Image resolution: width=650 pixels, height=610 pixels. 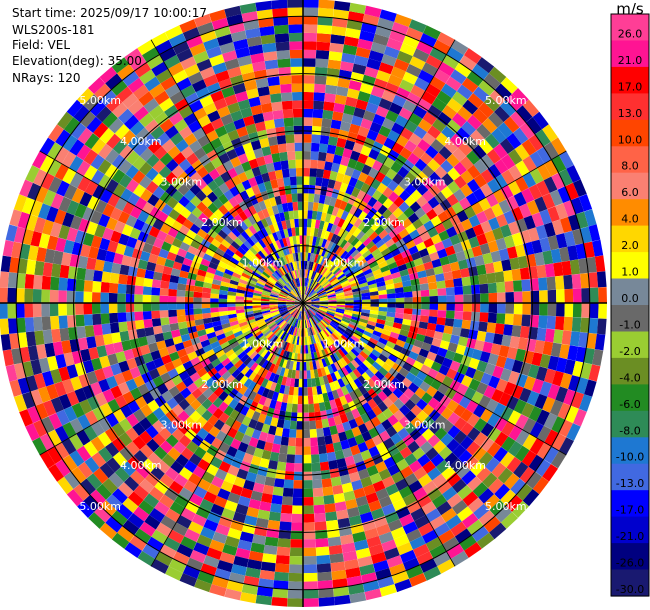 What do you see at coordinates (100, 100) in the screenshot?
I see `ring-label: 5.00km` at bounding box center [100, 100].